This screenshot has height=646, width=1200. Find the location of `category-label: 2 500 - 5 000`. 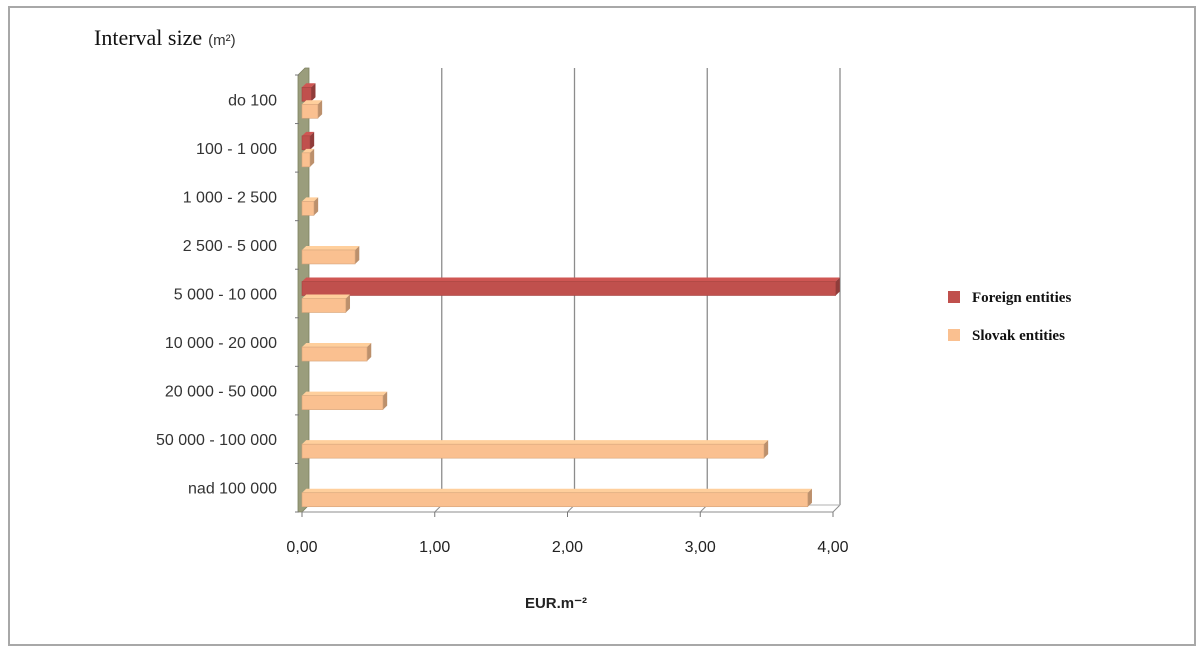

category-label: 2 500 - 5 000 is located at coordinates (230, 246).